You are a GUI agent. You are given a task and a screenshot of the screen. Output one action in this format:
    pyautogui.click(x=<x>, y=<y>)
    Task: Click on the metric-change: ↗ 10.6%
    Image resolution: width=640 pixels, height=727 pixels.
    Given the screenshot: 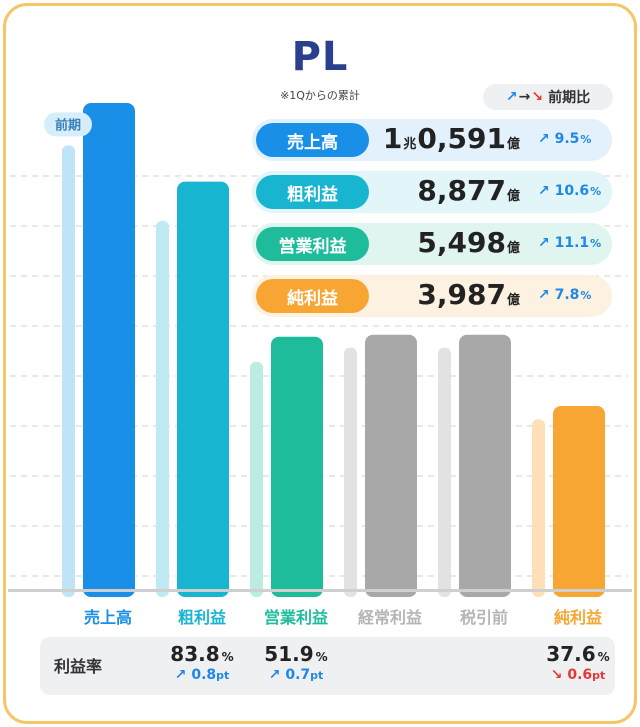 What is the action you would take?
    pyautogui.click(x=569, y=191)
    